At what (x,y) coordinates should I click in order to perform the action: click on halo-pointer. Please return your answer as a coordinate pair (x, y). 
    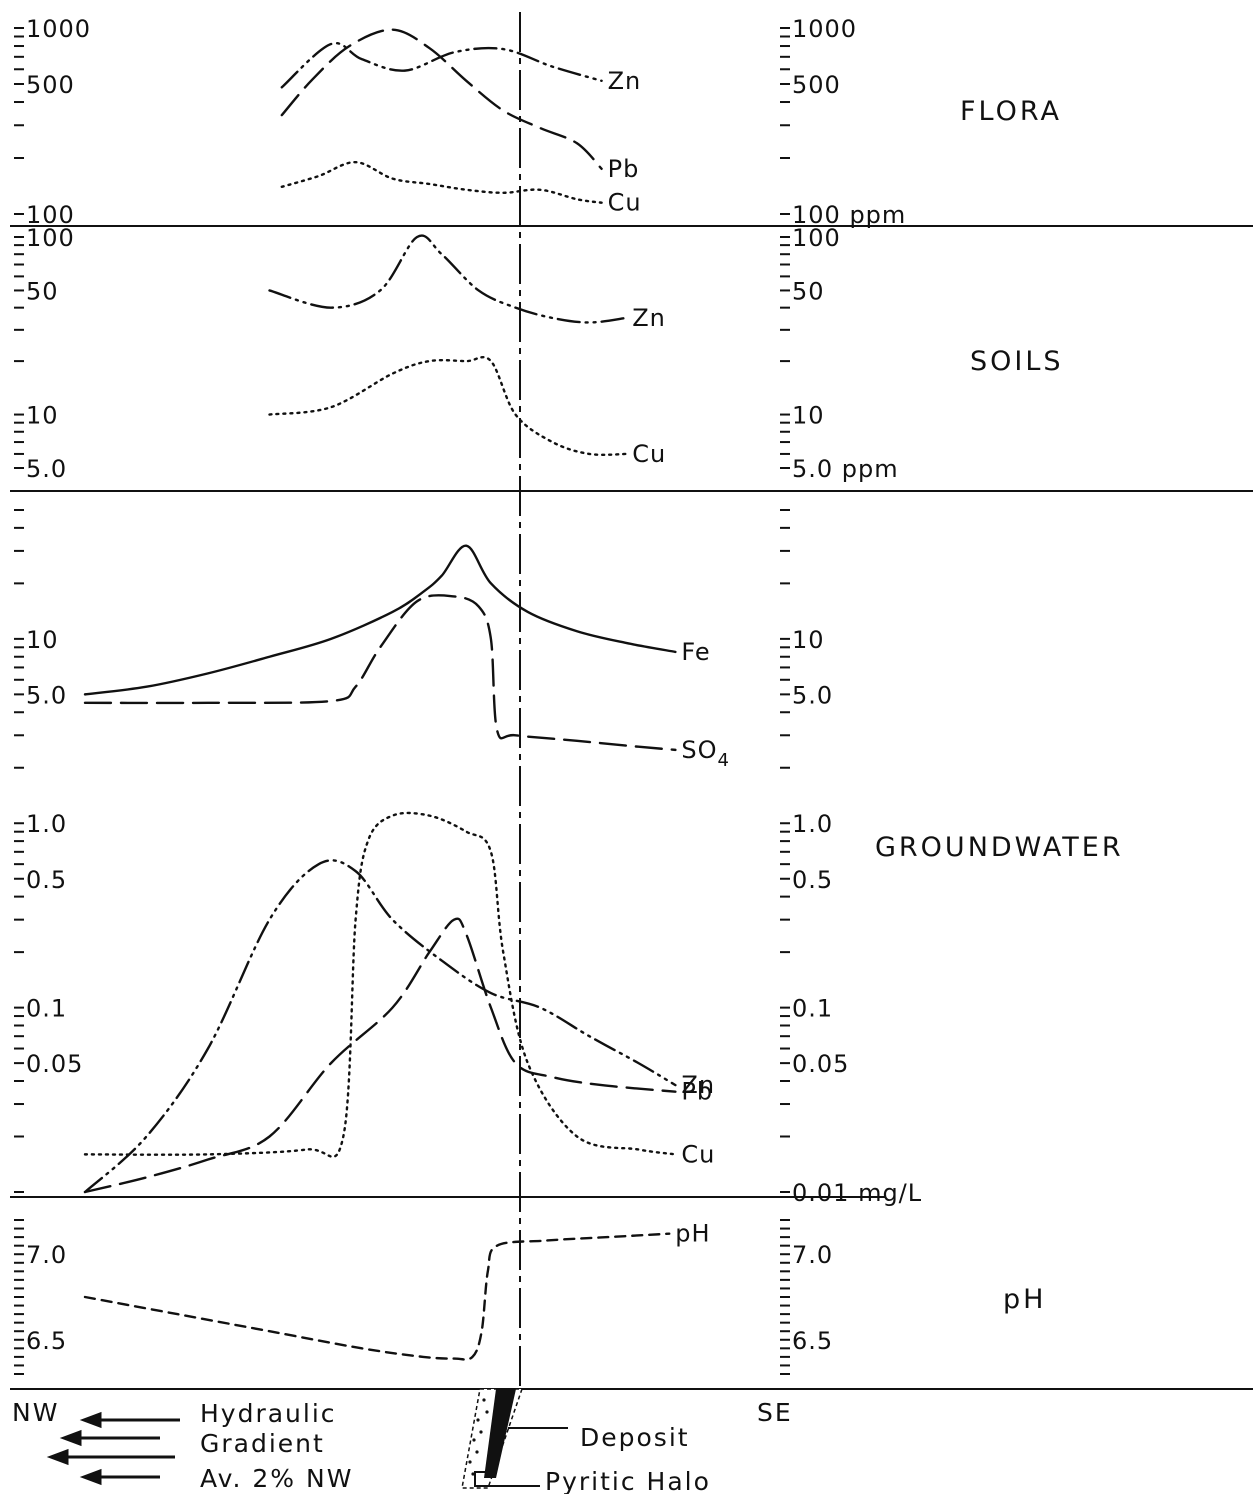
    Looking at the image, I should click on (507, 1479).